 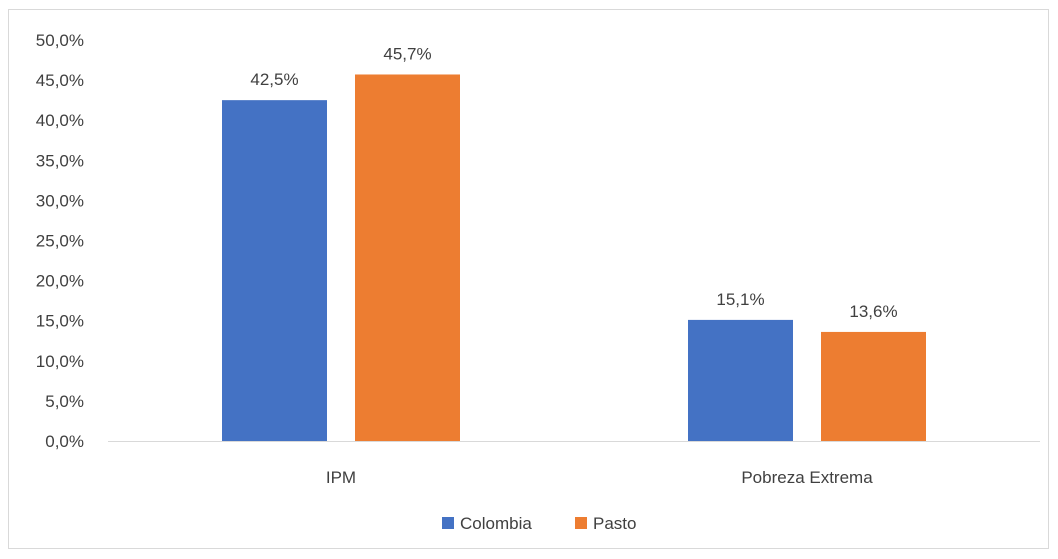 I want to click on y-tick-label: 5,0%, so click(x=64, y=401).